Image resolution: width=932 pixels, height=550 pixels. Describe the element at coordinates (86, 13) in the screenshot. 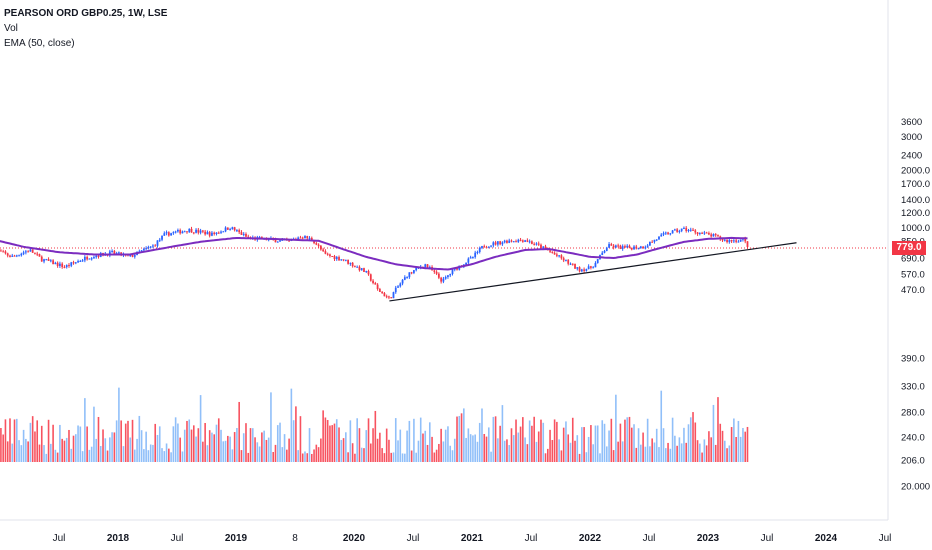

I see `legend-symbol: PEARSON ORD GBP0.25, 1W, LSE` at that location.